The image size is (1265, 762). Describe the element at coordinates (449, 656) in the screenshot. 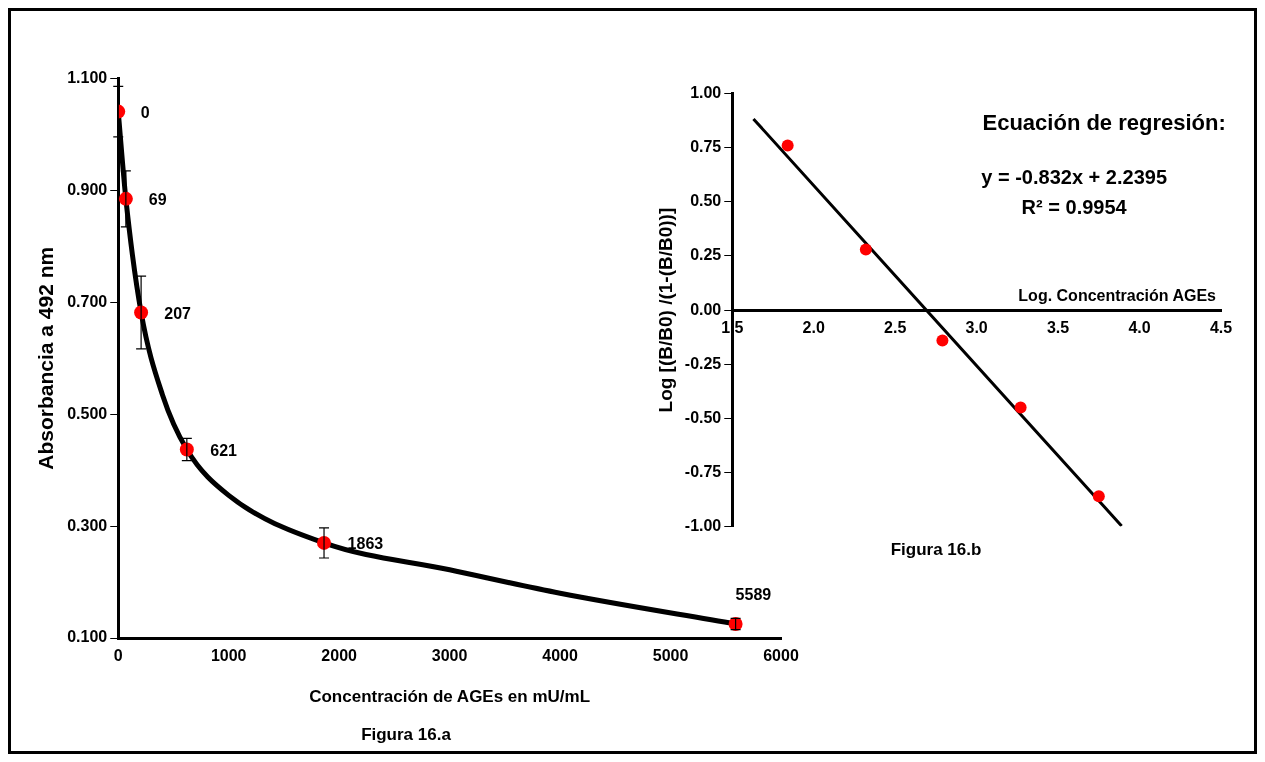

I see `x-tick-label: 3000` at that location.